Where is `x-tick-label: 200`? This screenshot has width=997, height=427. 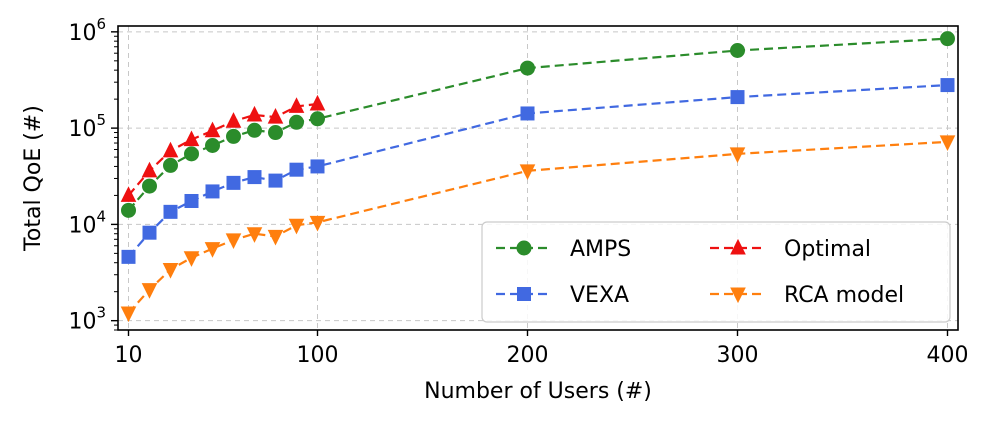 x-tick-label: 200 is located at coordinates (528, 355).